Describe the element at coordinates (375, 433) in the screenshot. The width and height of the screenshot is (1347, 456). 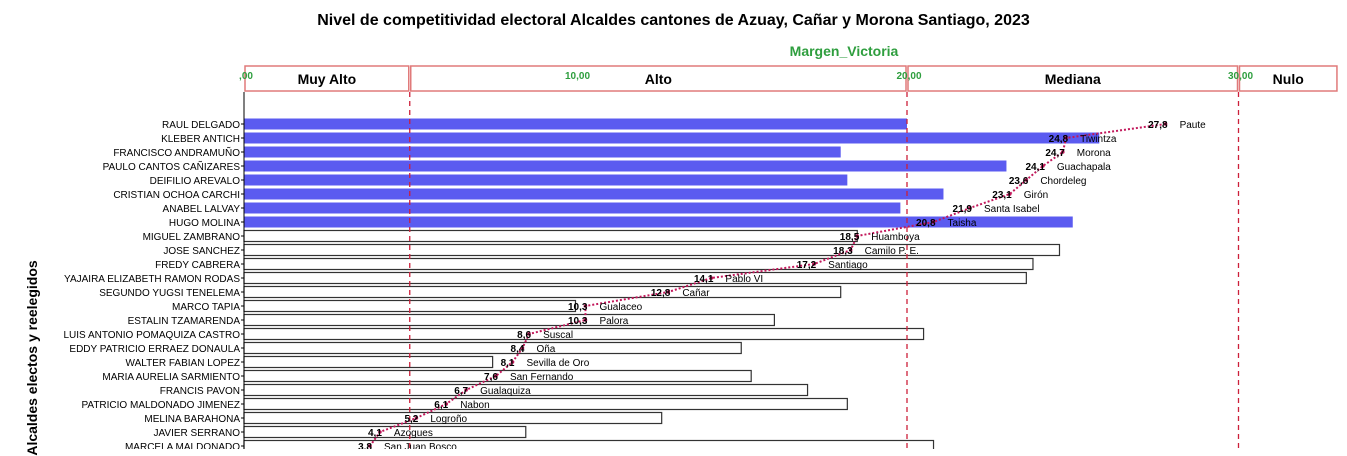
I see `point-value-label: 4,1` at that location.